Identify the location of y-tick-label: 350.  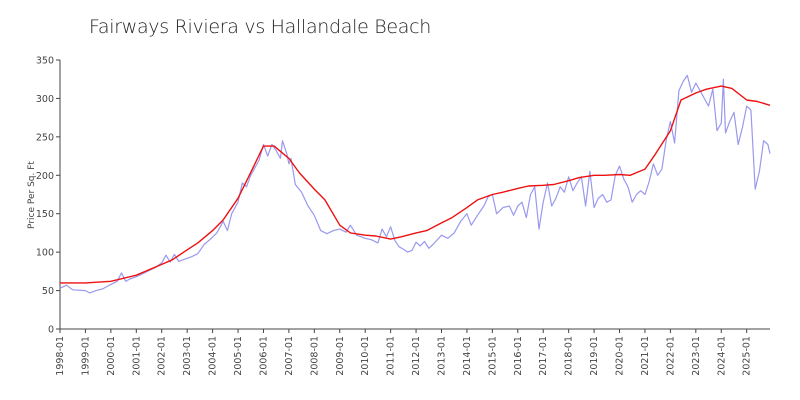
(45, 61).